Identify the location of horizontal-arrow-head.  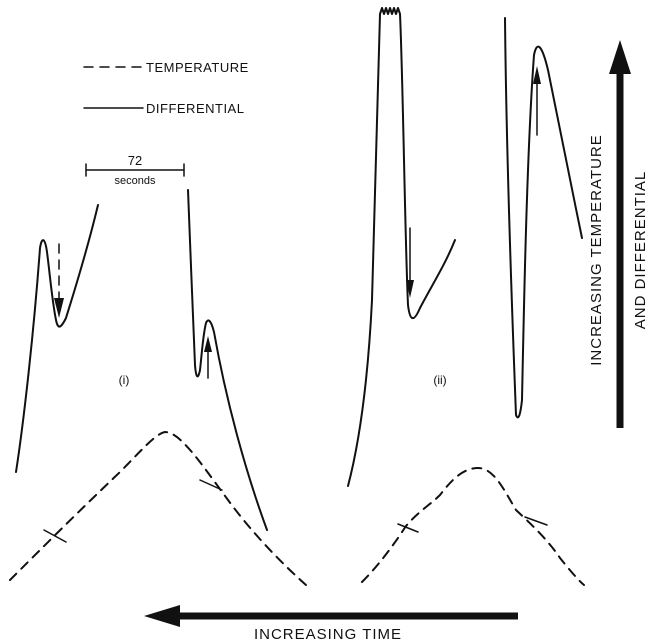
(162, 616).